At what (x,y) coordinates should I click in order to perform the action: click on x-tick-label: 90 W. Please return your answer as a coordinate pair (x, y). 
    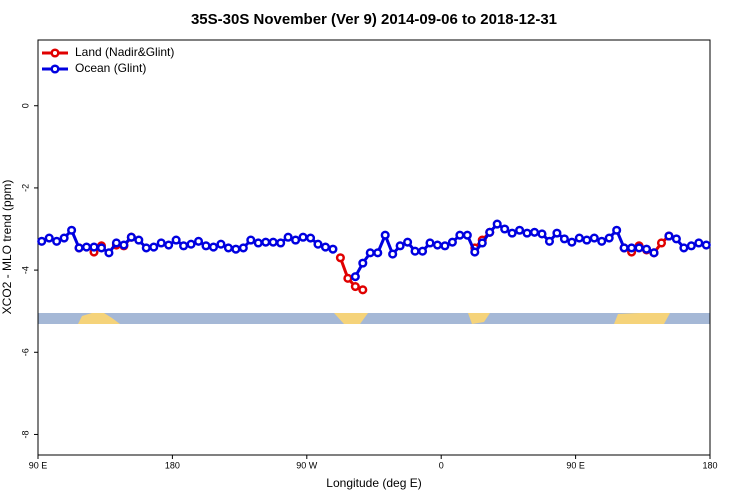
    Looking at the image, I should click on (307, 465).